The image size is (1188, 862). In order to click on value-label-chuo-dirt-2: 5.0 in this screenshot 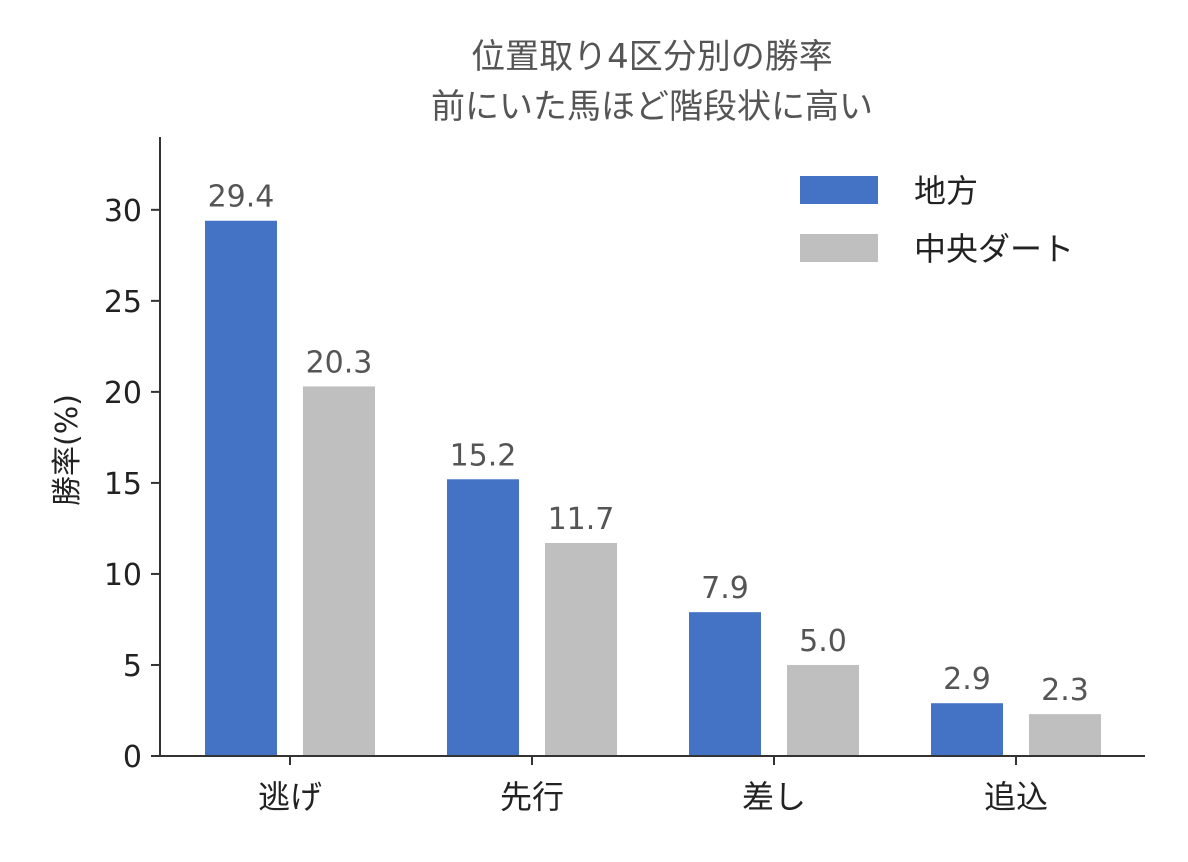, I will do `click(823, 641)`.